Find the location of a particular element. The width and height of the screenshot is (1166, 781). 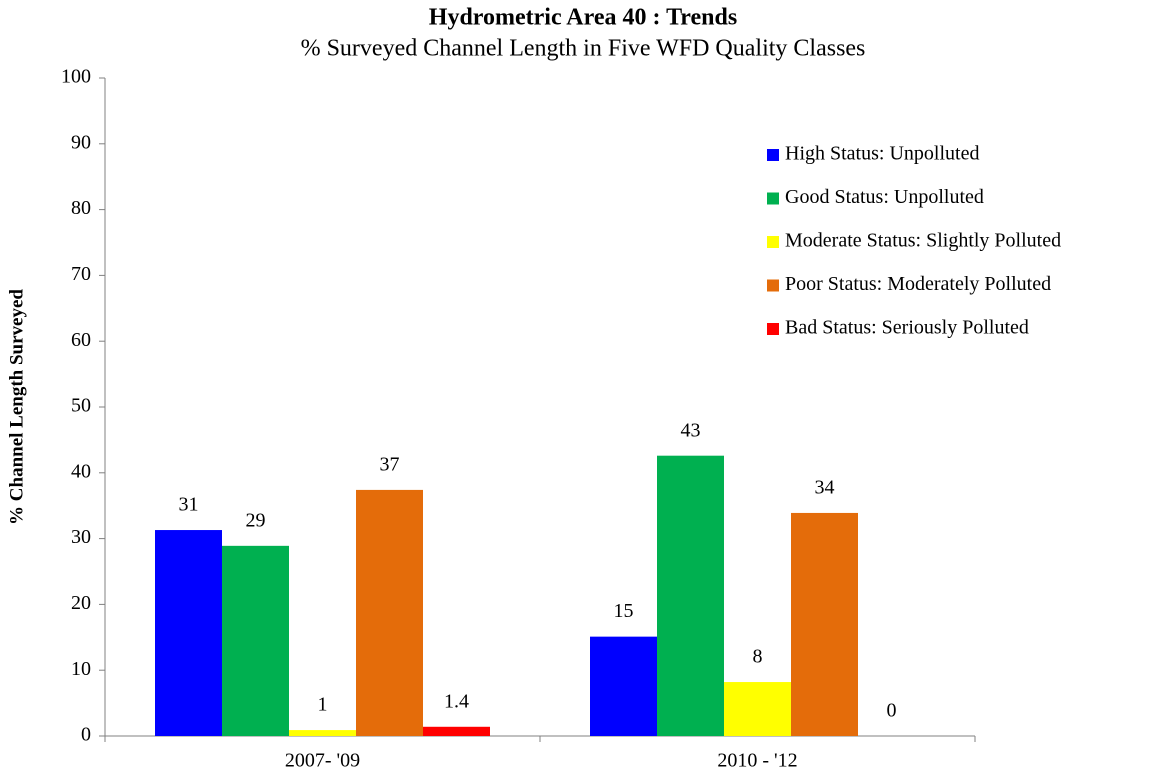

data-label: 34 is located at coordinates (825, 488).